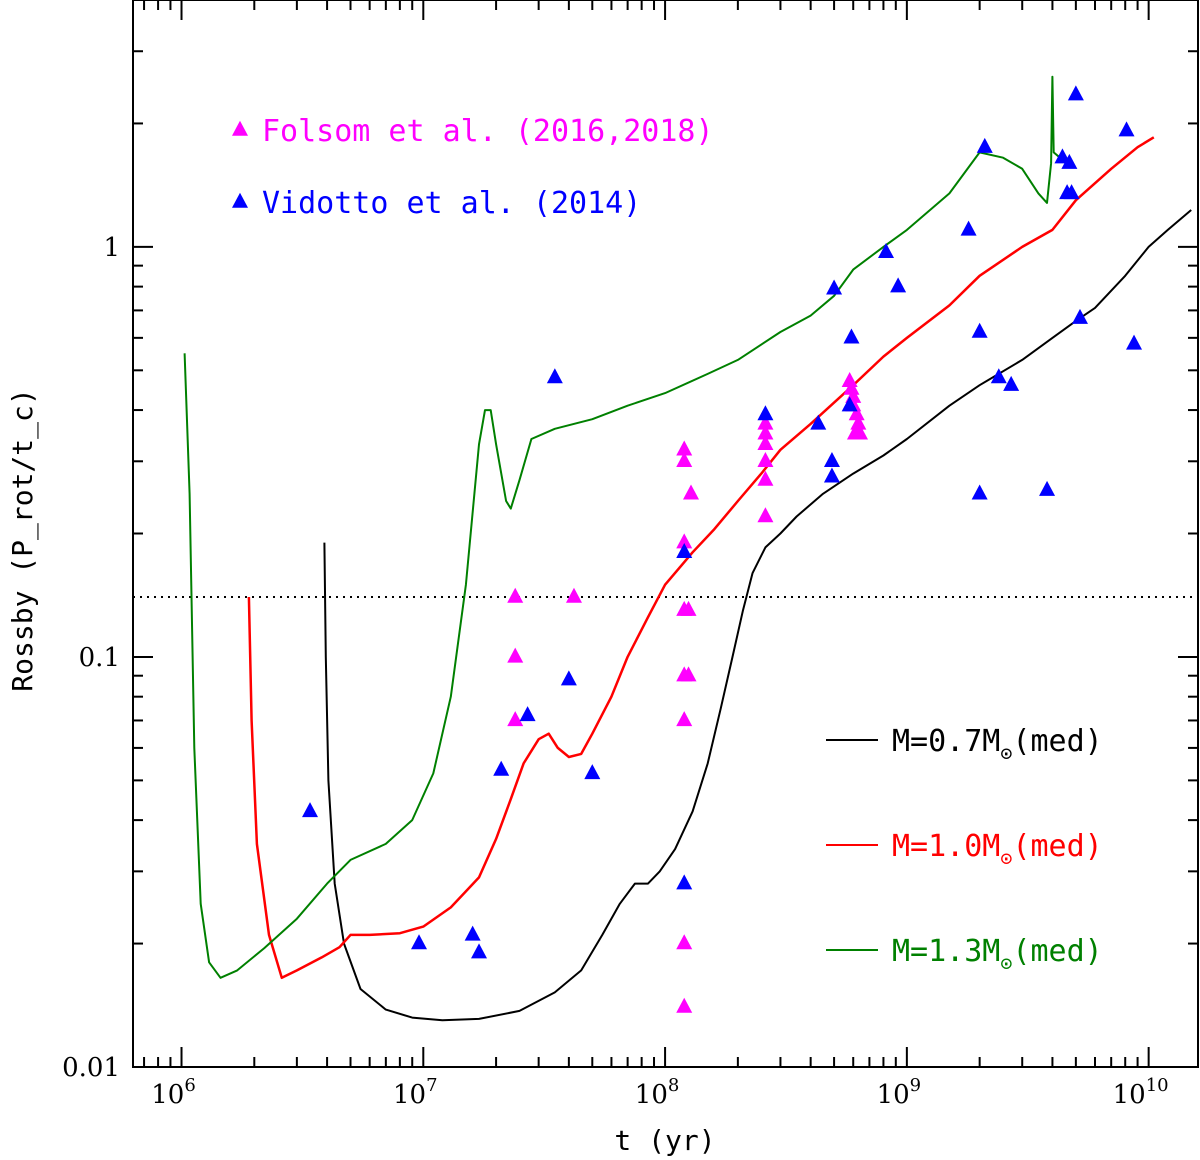  What do you see at coordinates (451, 203) in the screenshot?
I see `legend-label: Vidotto et al. (2014)` at bounding box center [451, 203].